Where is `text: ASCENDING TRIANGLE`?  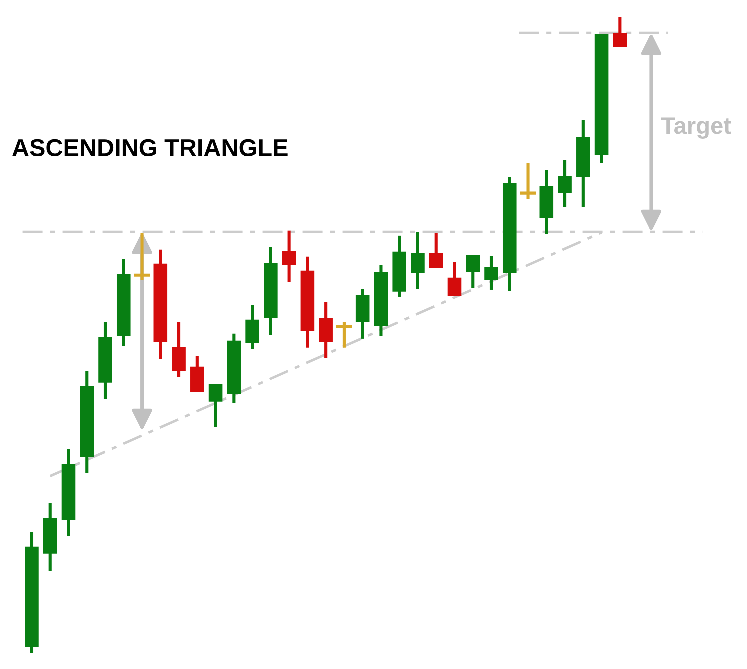
text: ASCENDING TRIANGLE is located at coordinates (150, 148).